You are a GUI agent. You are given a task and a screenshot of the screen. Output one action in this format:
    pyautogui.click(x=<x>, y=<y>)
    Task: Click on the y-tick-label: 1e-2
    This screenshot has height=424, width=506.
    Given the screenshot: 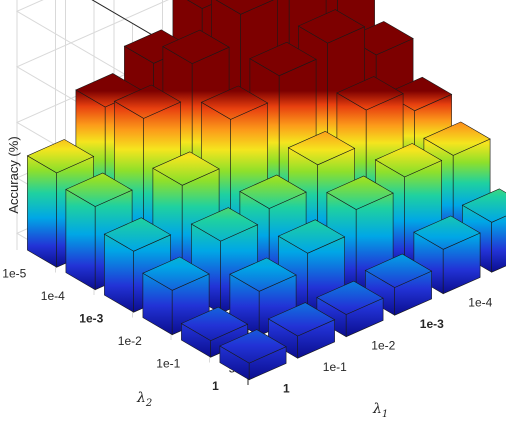 What is the action you would take?
    pyautogui.click(x=130, y=341)
    